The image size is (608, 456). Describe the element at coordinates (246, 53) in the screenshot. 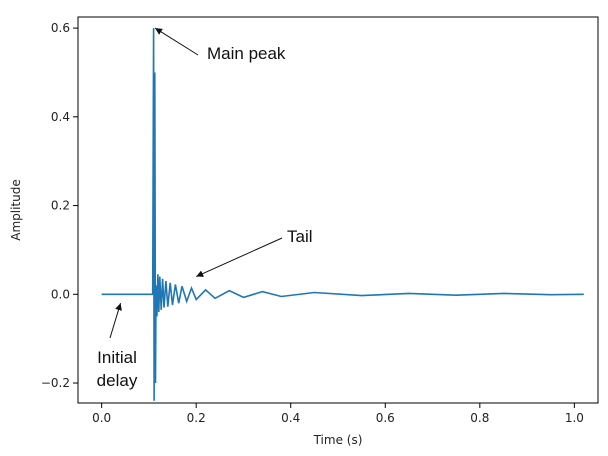

I see `annotation-label: Main peak` at that location.